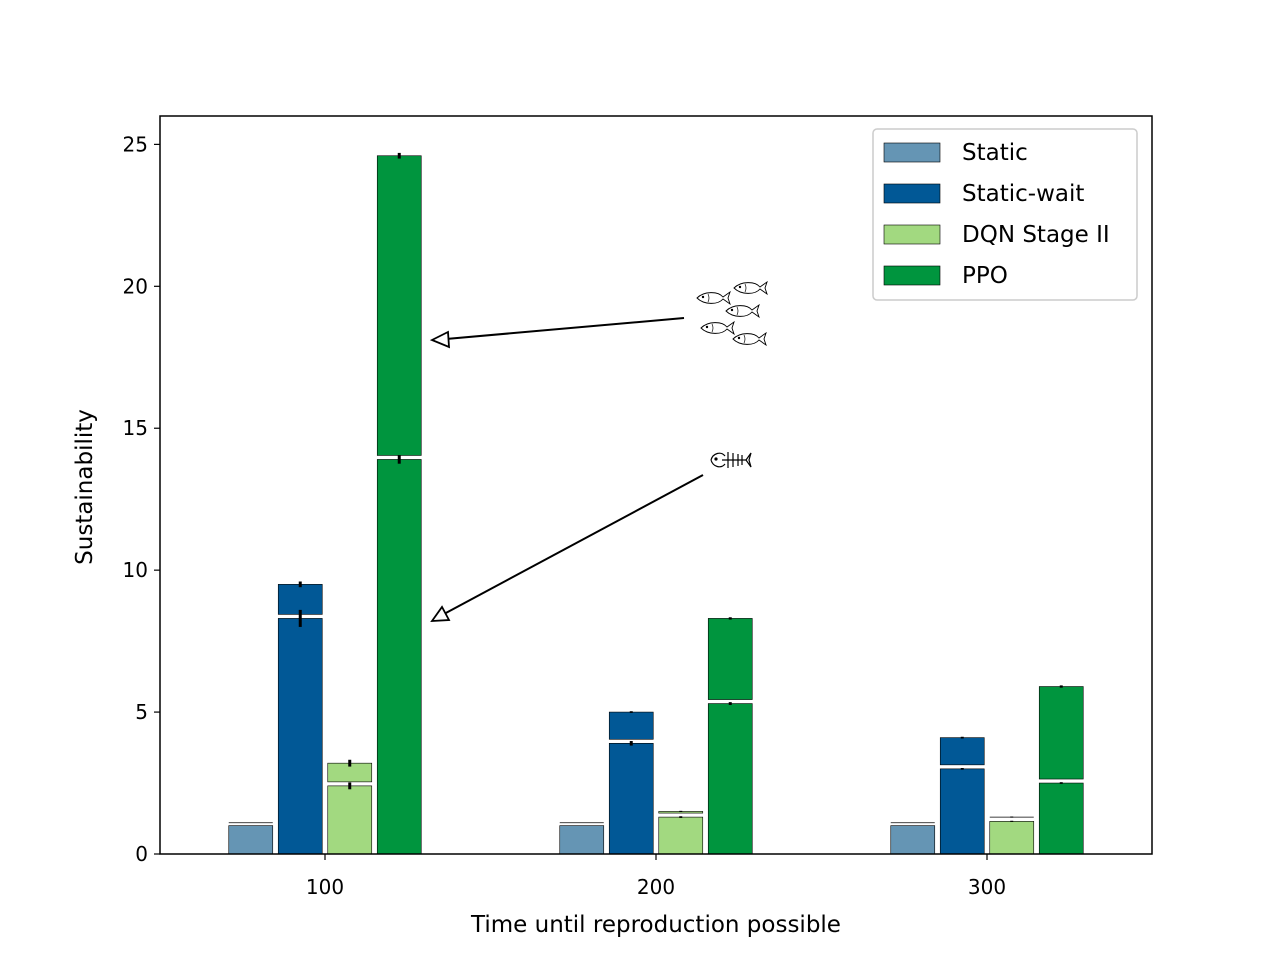 Image resolution: width=1280 pixels, height=960 pixels. I want to click on bar-ppo-100-upper, so click(399, 305).